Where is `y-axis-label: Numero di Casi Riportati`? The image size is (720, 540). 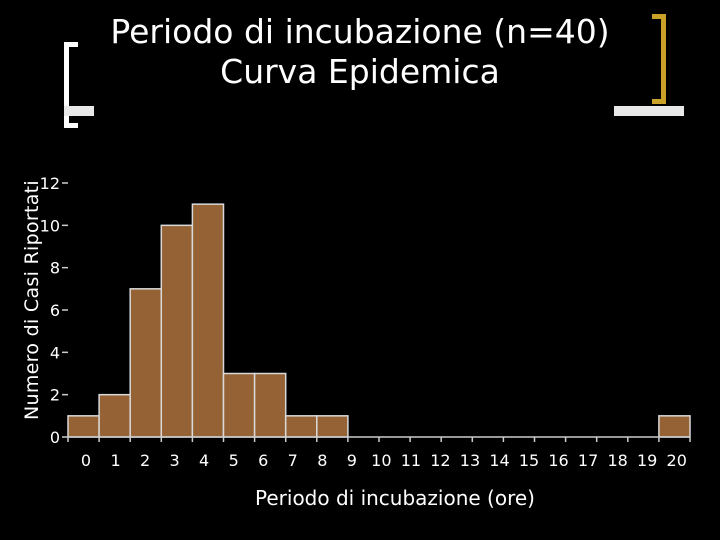 y-axis-label: Numero di Casi Riportati is located at coordinates (32, 300).